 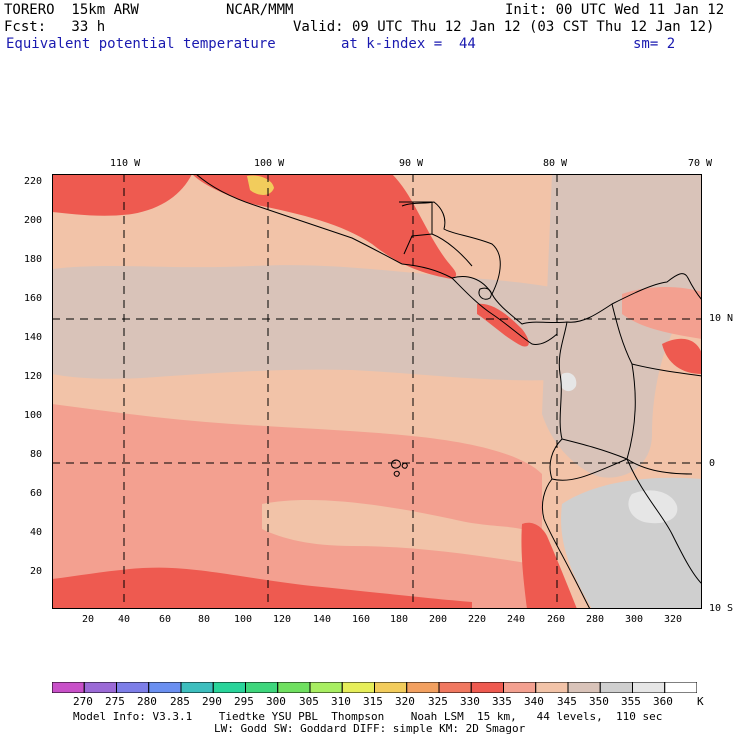 I want to click on cb-label: 300, so click(x=276, y=701).